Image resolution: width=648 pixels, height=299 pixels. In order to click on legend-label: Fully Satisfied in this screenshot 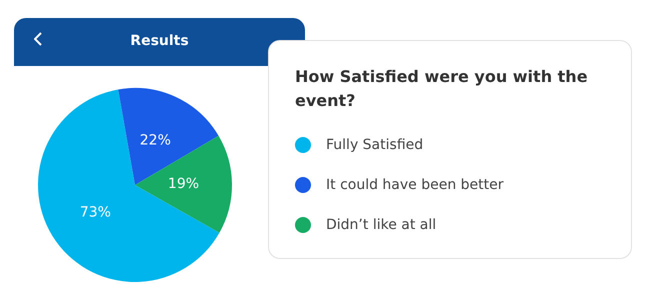, I will do `click(375, 145)`.